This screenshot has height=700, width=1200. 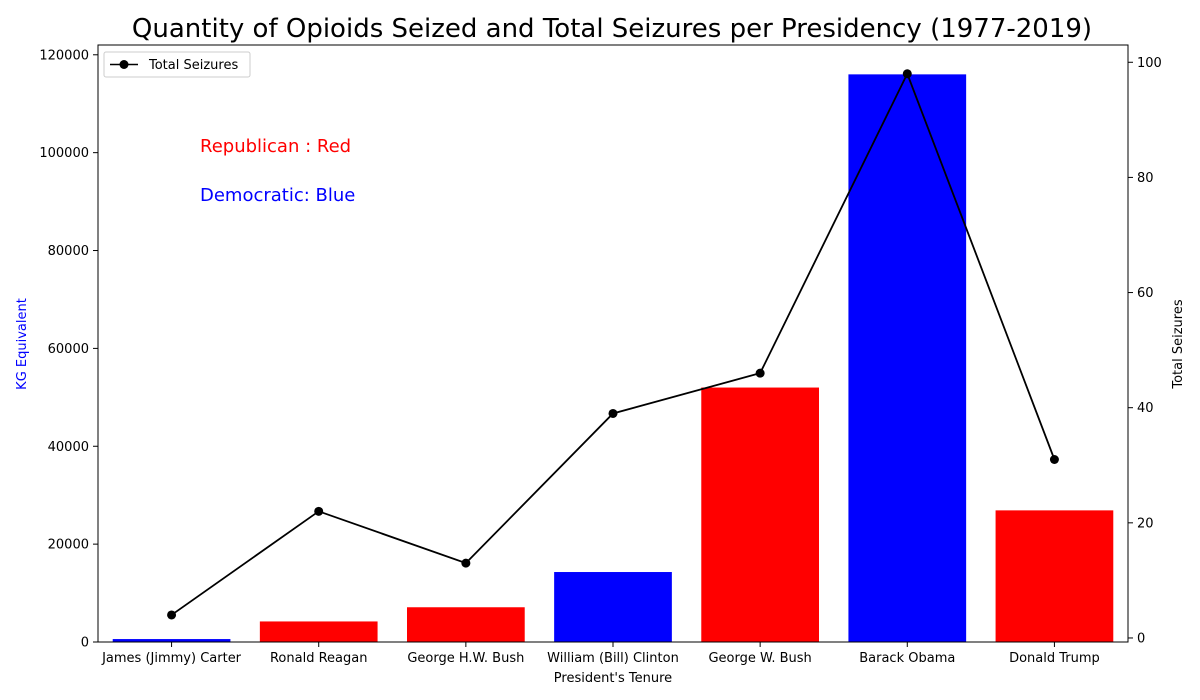 What do you see at coordinates (1145, 408) in the screenshot?
I see `y2-tick-label-2: 40` at bounding box center [1145, 408].